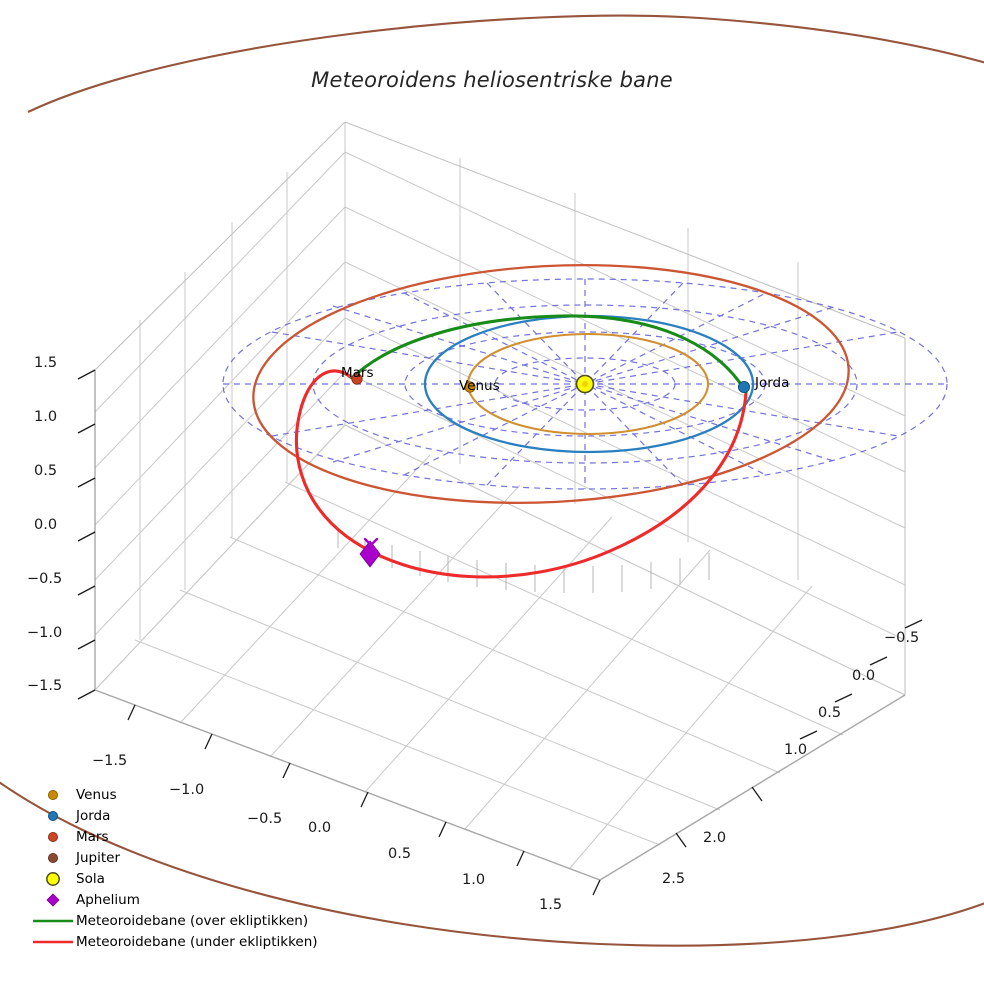 The width and height of the screenshot is (984, 984). What do you see at coordinates (197, 941) in the screenshot?
I see `legend-label-meteoroid-under: Meteoroidebane (under ekliptikken)` at bounding box center [197, 941].